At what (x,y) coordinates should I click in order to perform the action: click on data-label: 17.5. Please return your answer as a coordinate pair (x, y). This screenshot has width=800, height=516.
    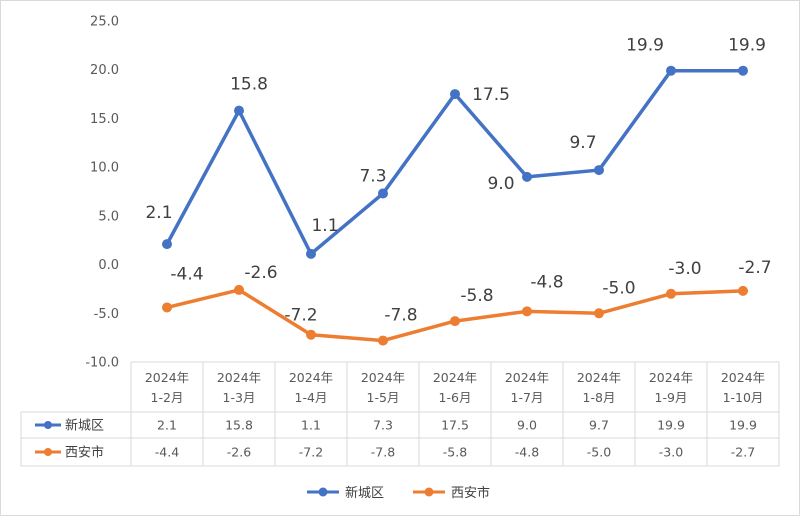
    Looking at the image, I should click on (491, 95).